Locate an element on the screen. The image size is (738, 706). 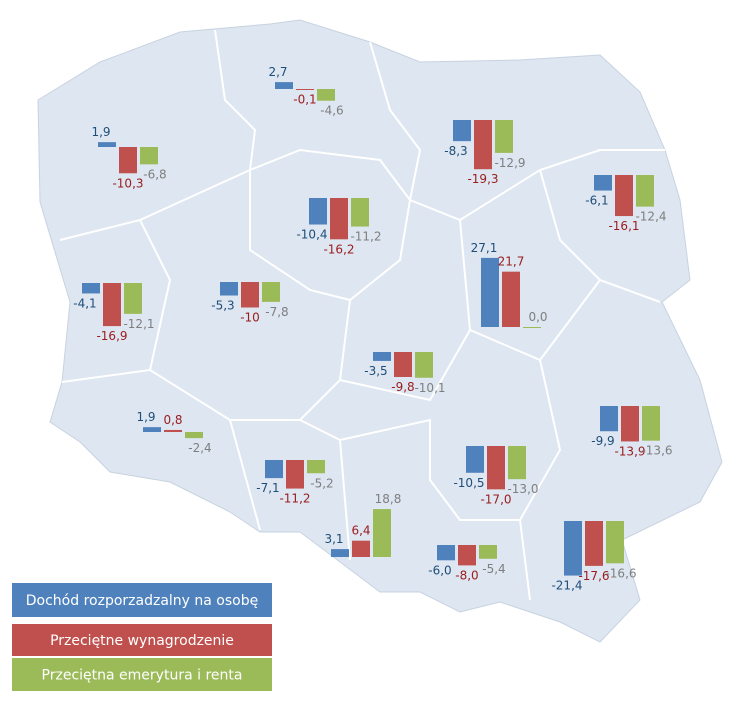
value-label: -6,1 is located at coordinates (596, 201).